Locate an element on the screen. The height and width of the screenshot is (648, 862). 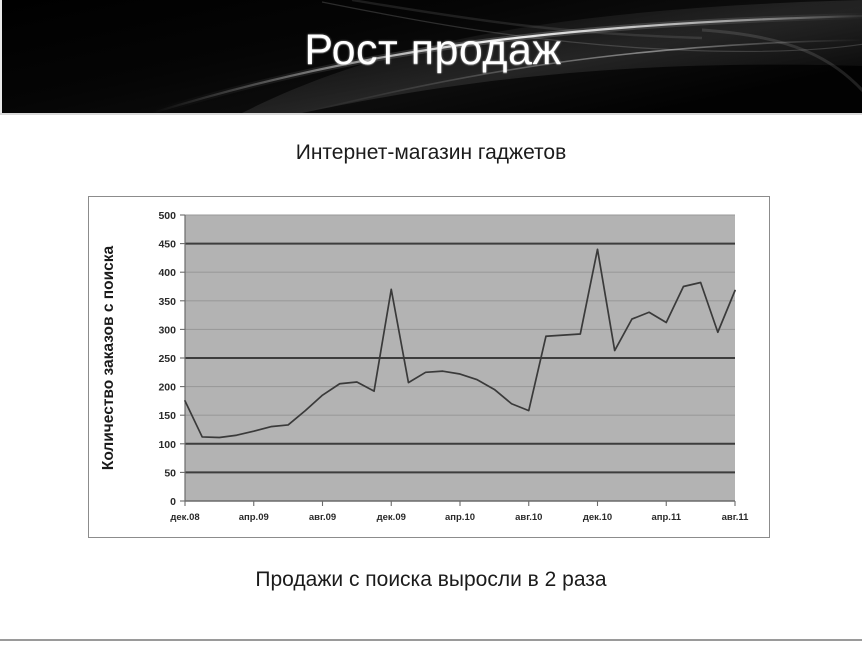
x-tick-label: апр.10 is located at coordinates (460, 517).